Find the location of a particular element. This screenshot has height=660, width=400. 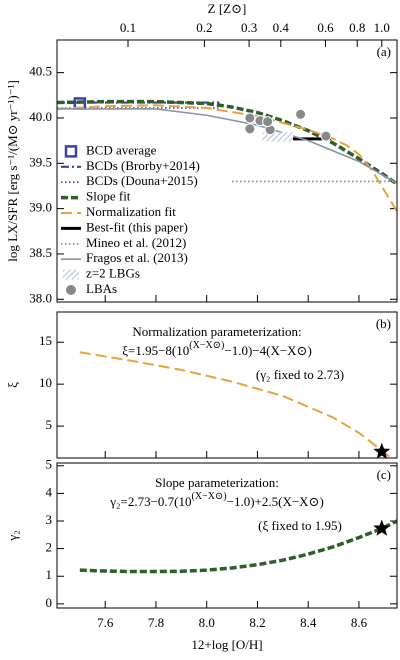

legend-label: Normalization fit is located at coordinates (131, 211).